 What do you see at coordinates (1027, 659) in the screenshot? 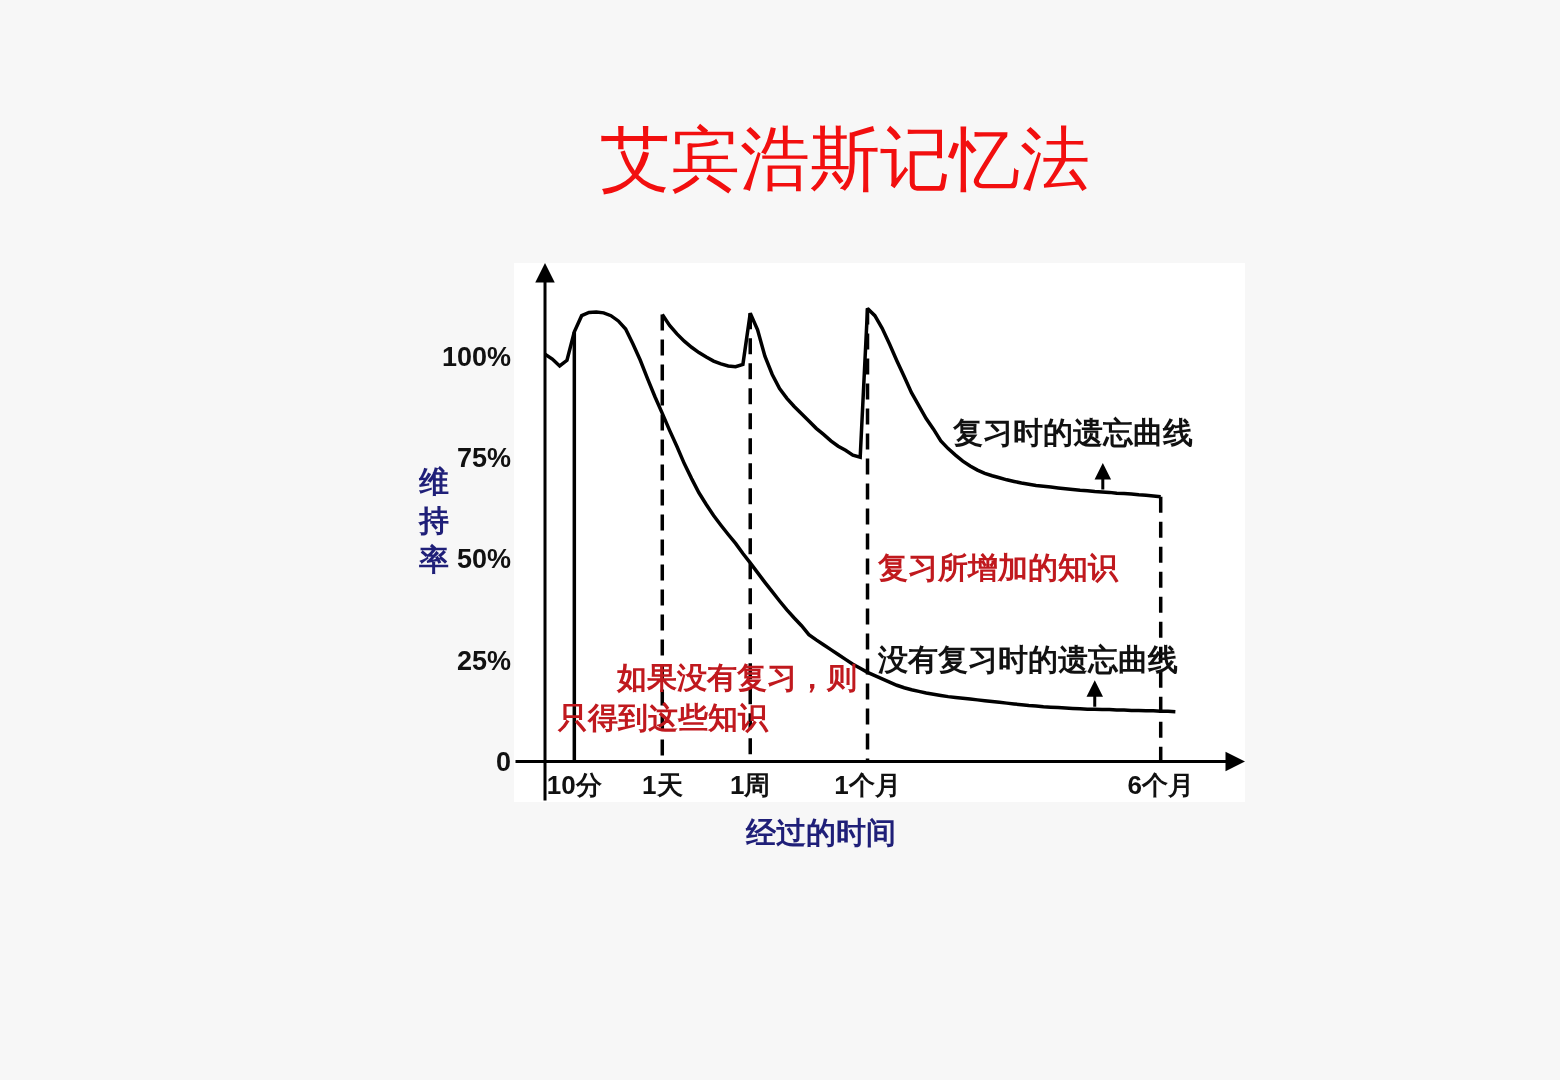
I see `annotation: 没有复习时的遗忘曲线` at bounding box center [1027, 659].